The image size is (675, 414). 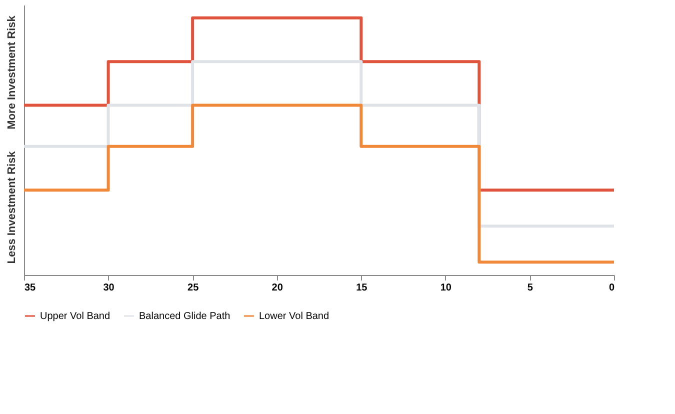 What do you see at coordinates (611, 288) in the screenshot?
I see `x-tick-label: 0` at bounding box center [611, 288].